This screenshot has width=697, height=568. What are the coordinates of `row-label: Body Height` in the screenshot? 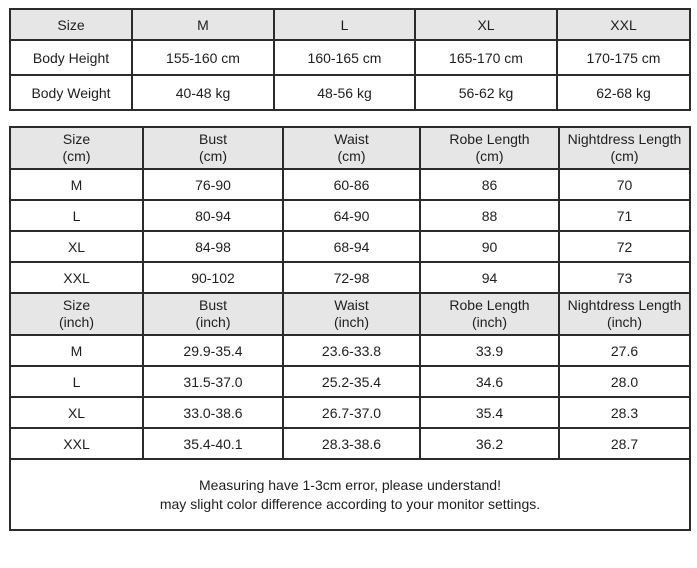 It's located at (71, 57).